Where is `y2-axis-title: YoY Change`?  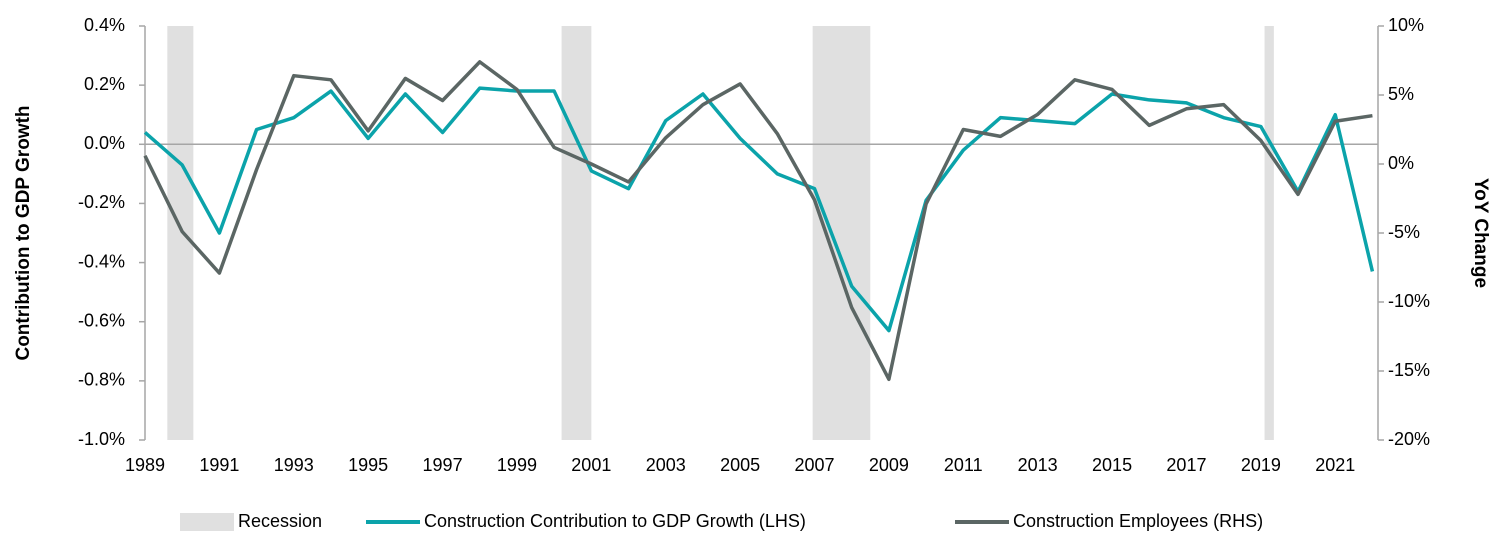 y2-axis-title: YoY Change is located at coordinates (1480, 233).